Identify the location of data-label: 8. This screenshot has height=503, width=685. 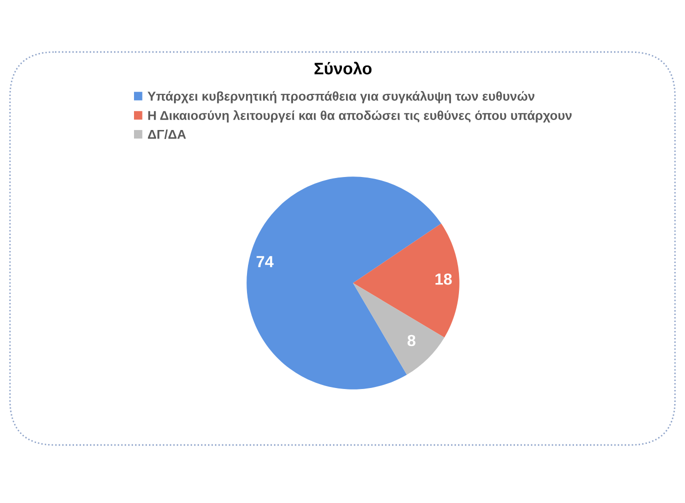
(412, 340).